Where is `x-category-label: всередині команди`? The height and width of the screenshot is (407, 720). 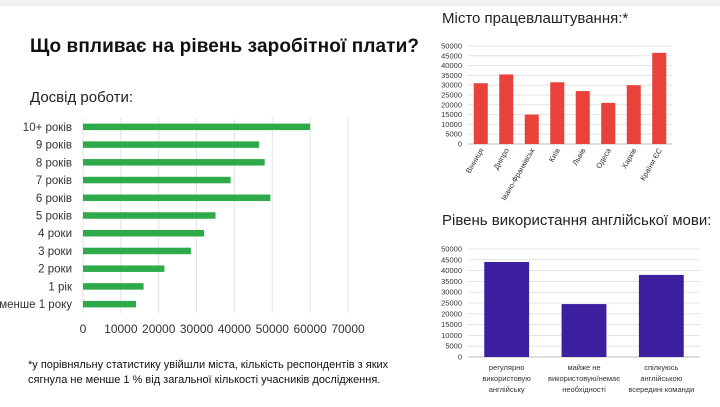 x-category-label: всередині команди is located at coordinates (661, 389).